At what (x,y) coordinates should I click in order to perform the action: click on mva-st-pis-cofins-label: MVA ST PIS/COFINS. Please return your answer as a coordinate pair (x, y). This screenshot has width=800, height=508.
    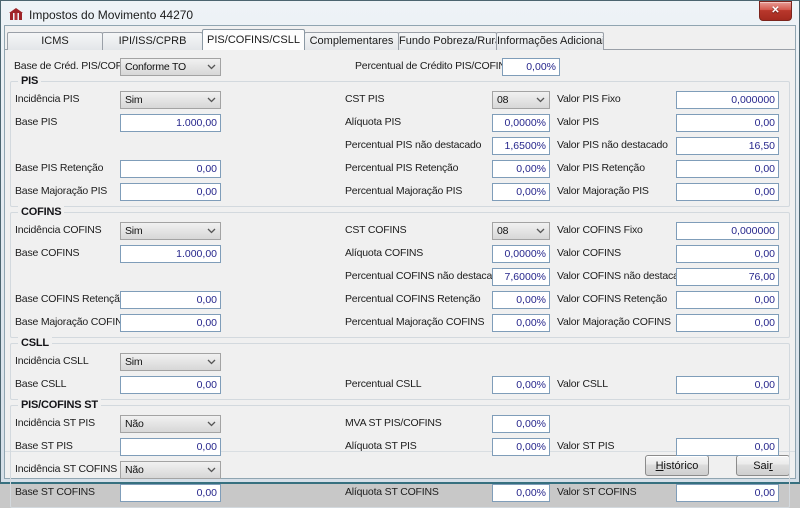
    Looking at the image, I should click on (393, 423).